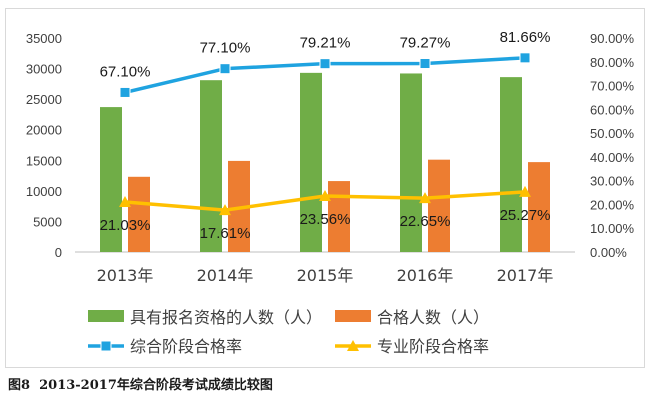  Describe the element at coordinates (612, 38) in the screenshot. I see `right-axis-tick-label: 90.00%` at that location.